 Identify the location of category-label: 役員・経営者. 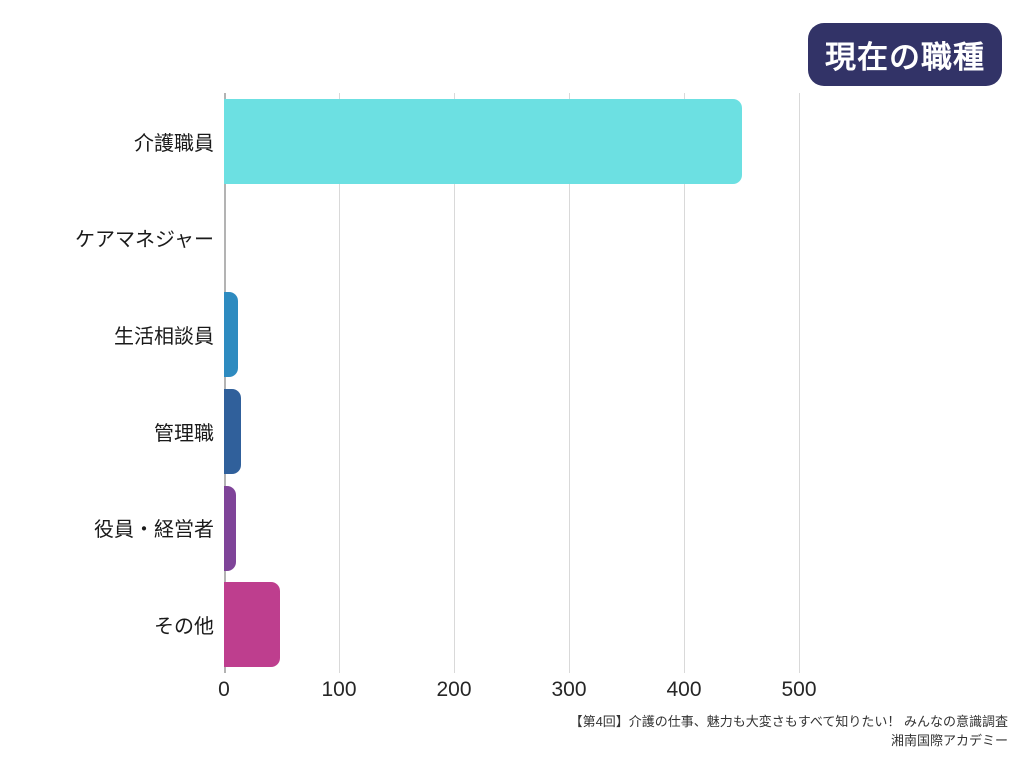
(154, 530).